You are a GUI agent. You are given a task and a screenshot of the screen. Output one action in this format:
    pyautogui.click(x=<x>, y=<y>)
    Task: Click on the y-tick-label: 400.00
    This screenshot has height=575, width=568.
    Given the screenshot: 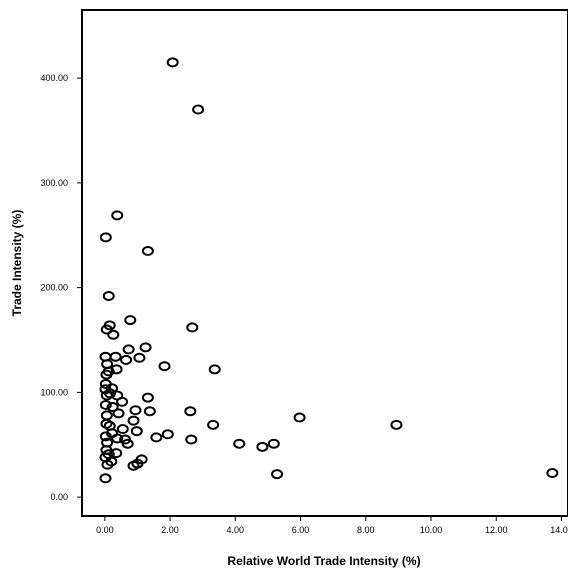 What is the action you would take?
    pyautogui.click(x=54, y=78)
    